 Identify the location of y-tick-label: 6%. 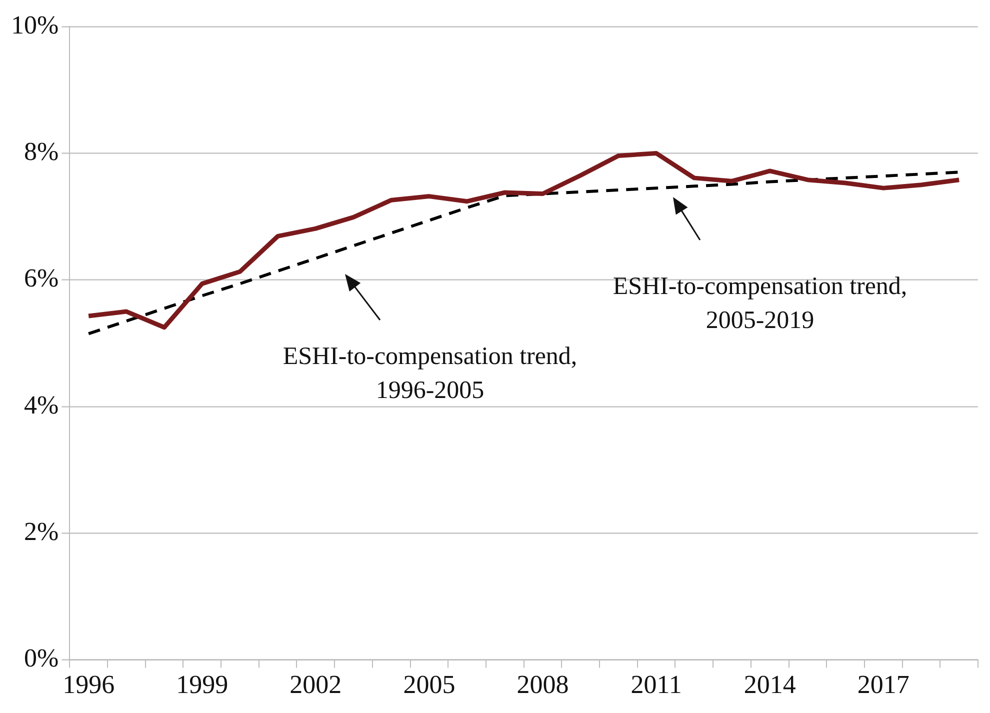
(41, 278).